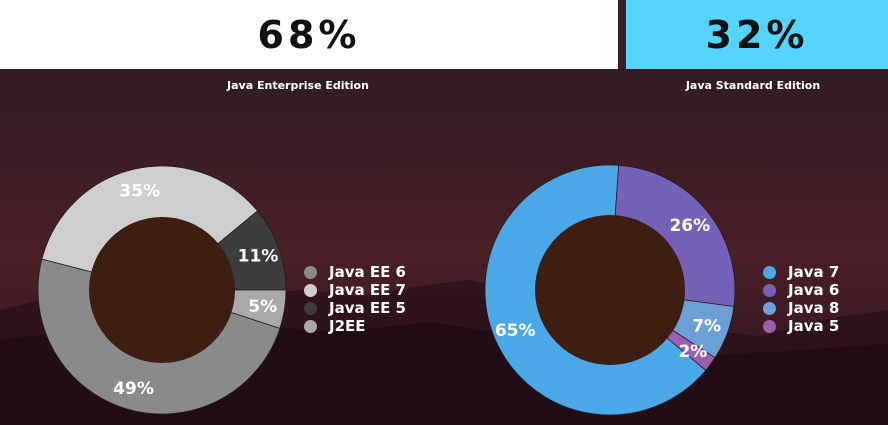 The image size is (888, 425). What do you see at coordinates (298, 85) in the screenshot?
I see `enterprise-chart-title: Java Enterprise Edition` at bounding box center [298, 85].